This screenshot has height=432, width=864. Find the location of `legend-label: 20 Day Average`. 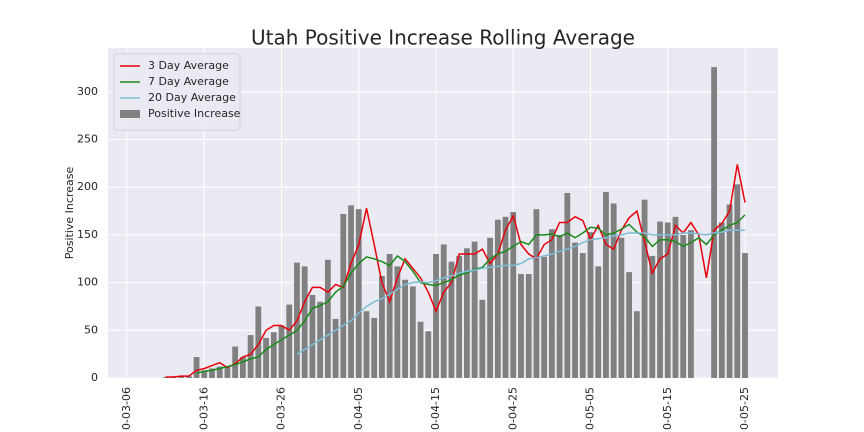

legend-label: 20 Day Average is located at coordinates (192, 97).